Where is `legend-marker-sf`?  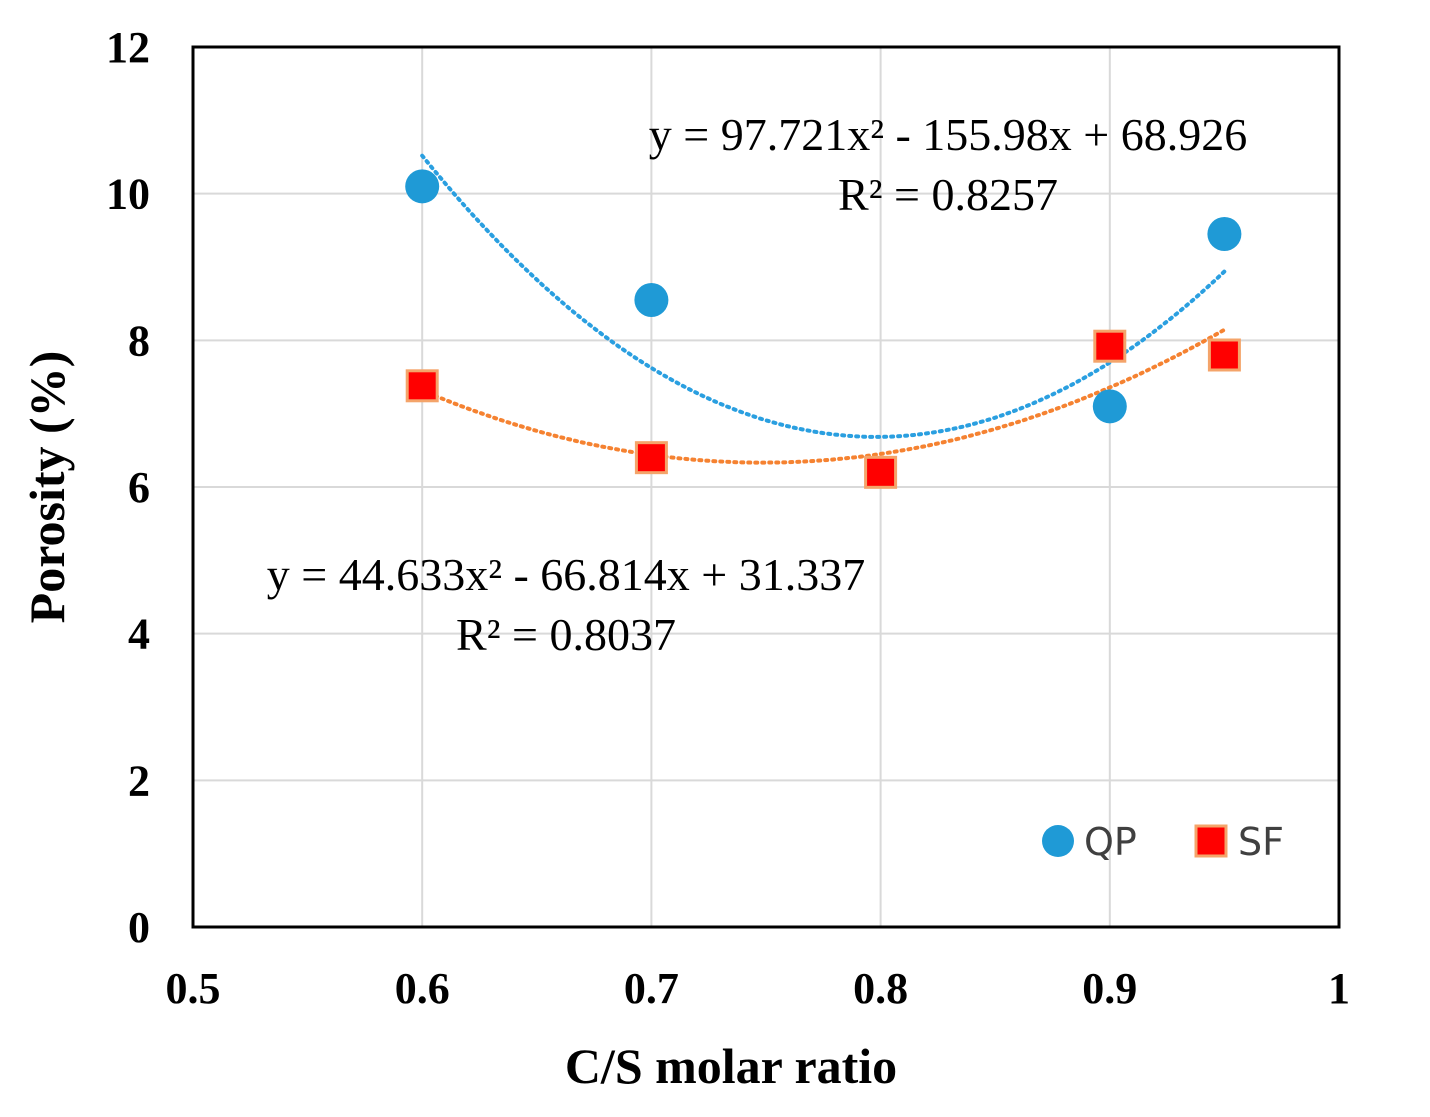
legend-marker-sf is located at coordinates (1211, 841).